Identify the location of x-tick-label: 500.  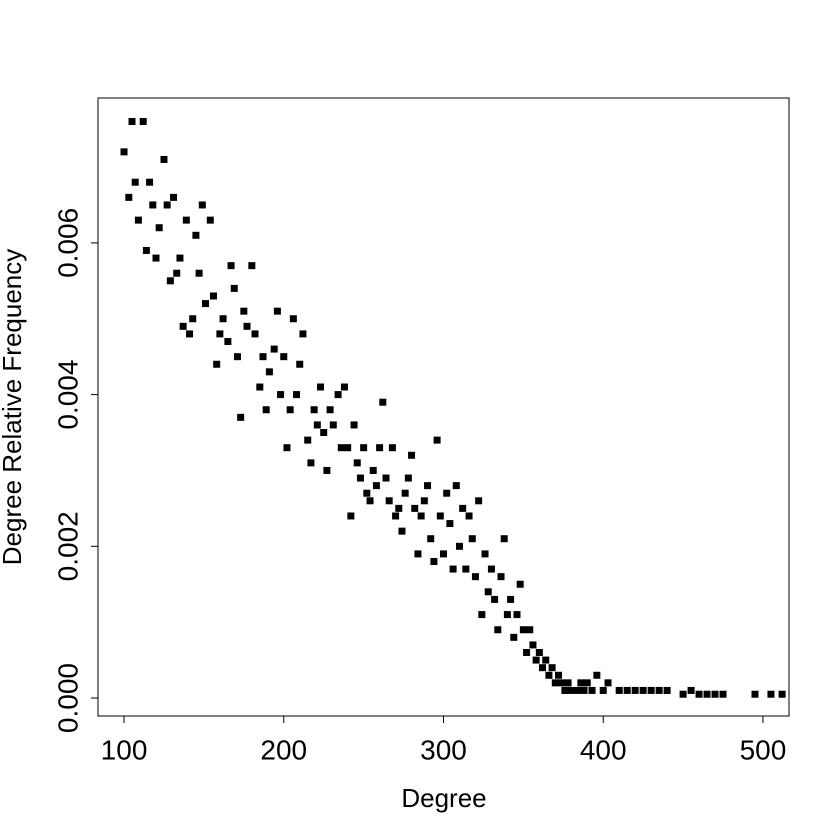
(763, 749).